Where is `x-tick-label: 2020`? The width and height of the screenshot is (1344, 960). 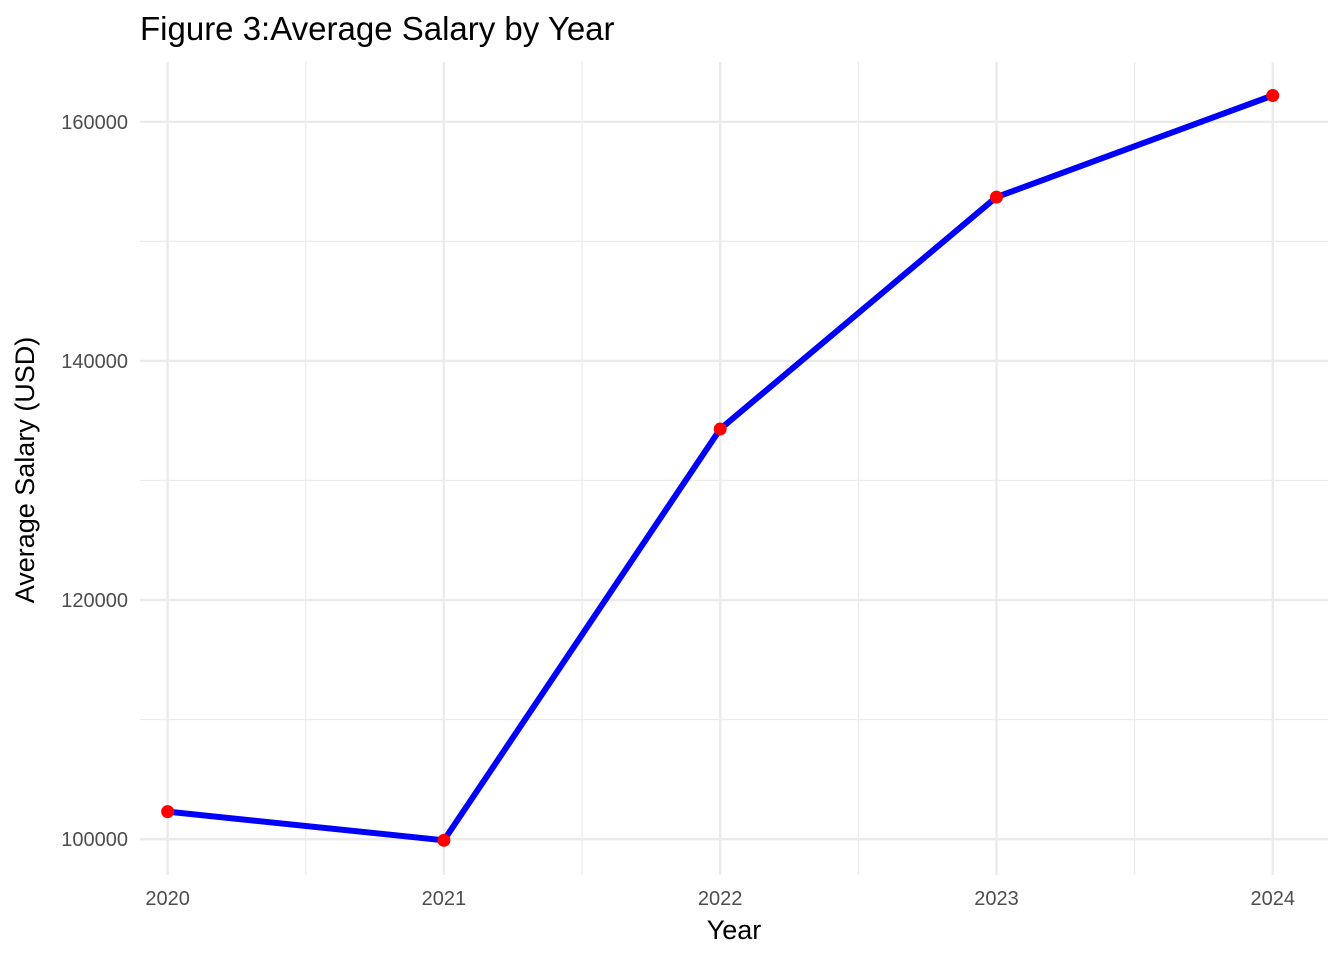 x-tick-label: 2020 is located at coordinates (167, 899).